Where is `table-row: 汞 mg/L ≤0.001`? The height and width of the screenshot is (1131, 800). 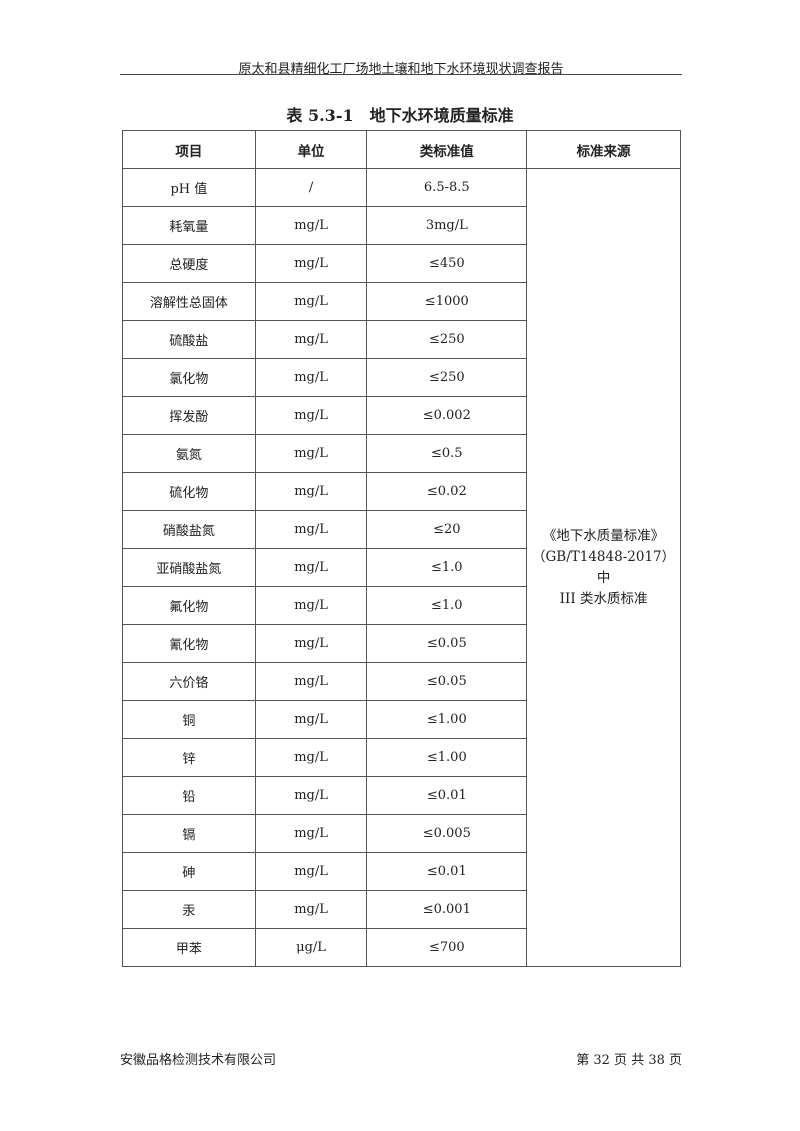
table-row: 汞 mg/L ≤0.001 is located at coordinates (401, 909).